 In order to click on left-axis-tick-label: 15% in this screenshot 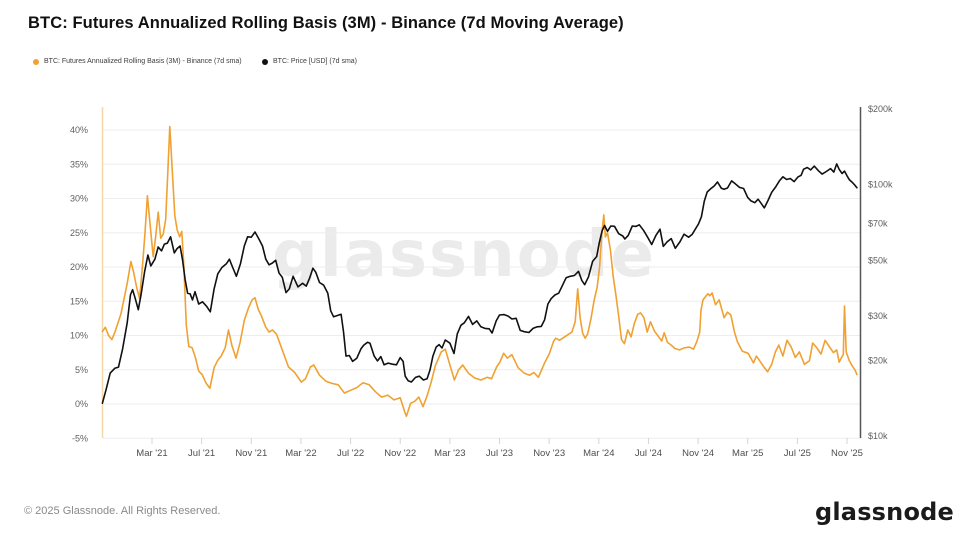, I will do `click(79, 301)`.